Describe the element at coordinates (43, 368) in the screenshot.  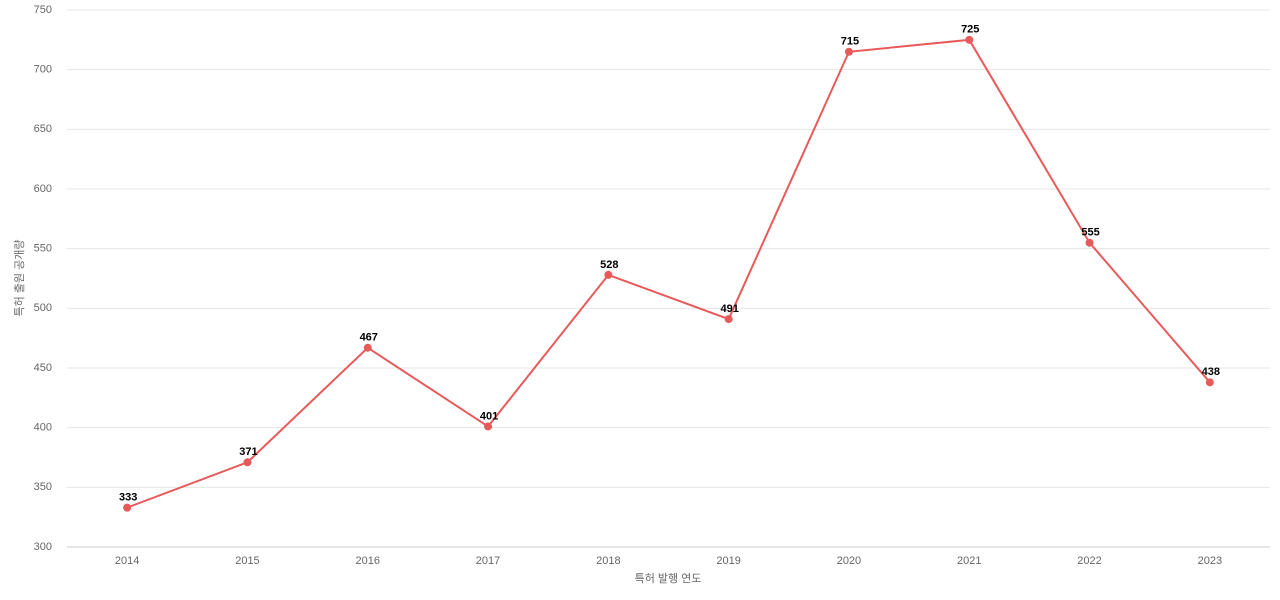
I see `y-tick-label: 450` at that location.